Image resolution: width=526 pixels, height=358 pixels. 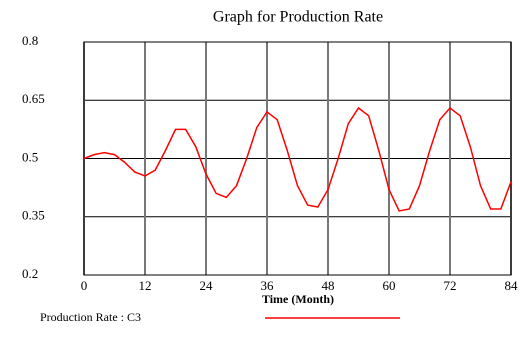 What do you see at coordinates (512, 285) in the screenshot?
I see `x-tick-label: 84` at bounding box center [512, 285].